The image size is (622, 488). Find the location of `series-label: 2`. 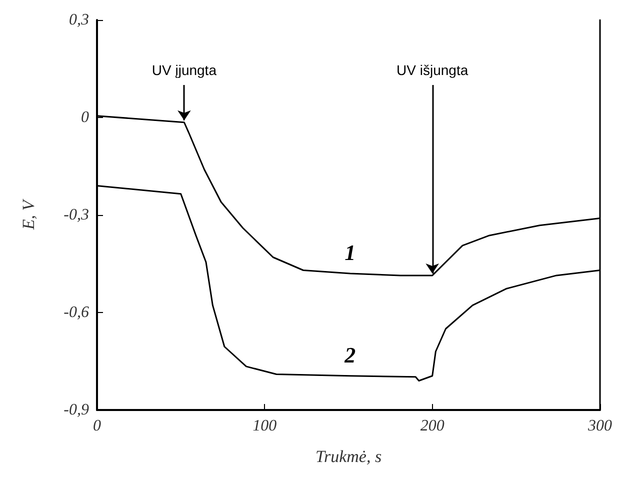

series-label: 2 is located at coordinates (350, 355).